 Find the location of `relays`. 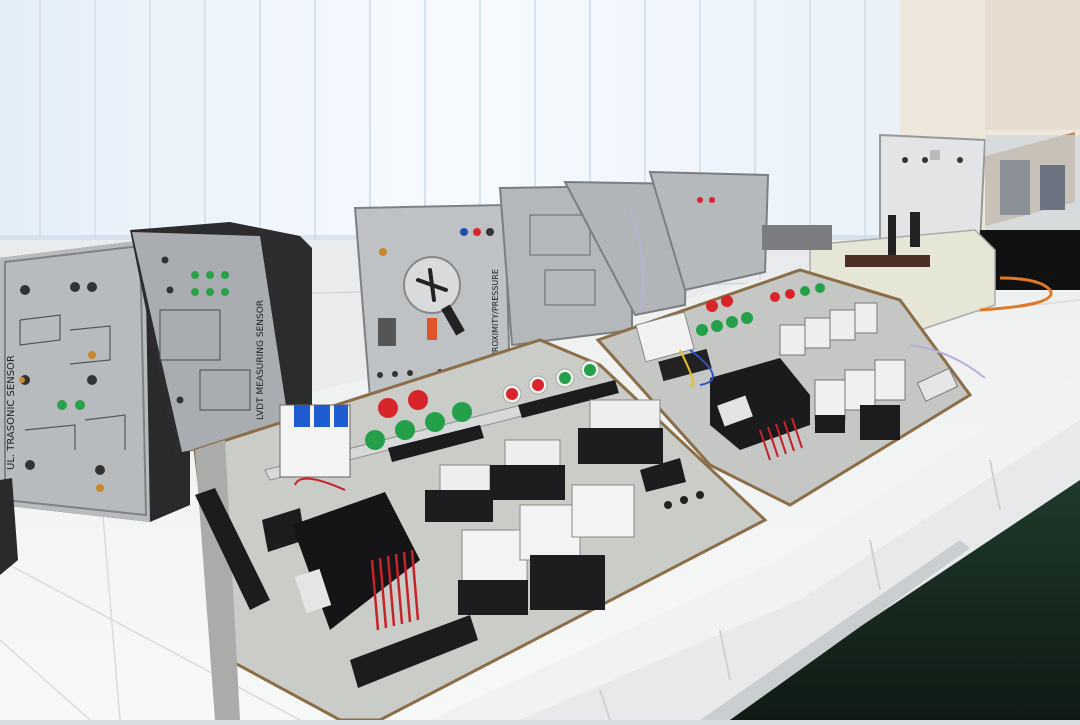

relays is located at coordinates (544, 460).